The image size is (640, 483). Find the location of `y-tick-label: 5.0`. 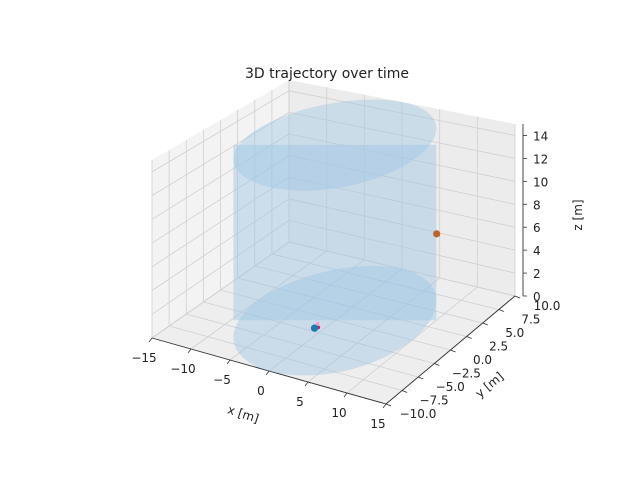

y-tick-label: 5.0 is located at coordinates (514, 333).